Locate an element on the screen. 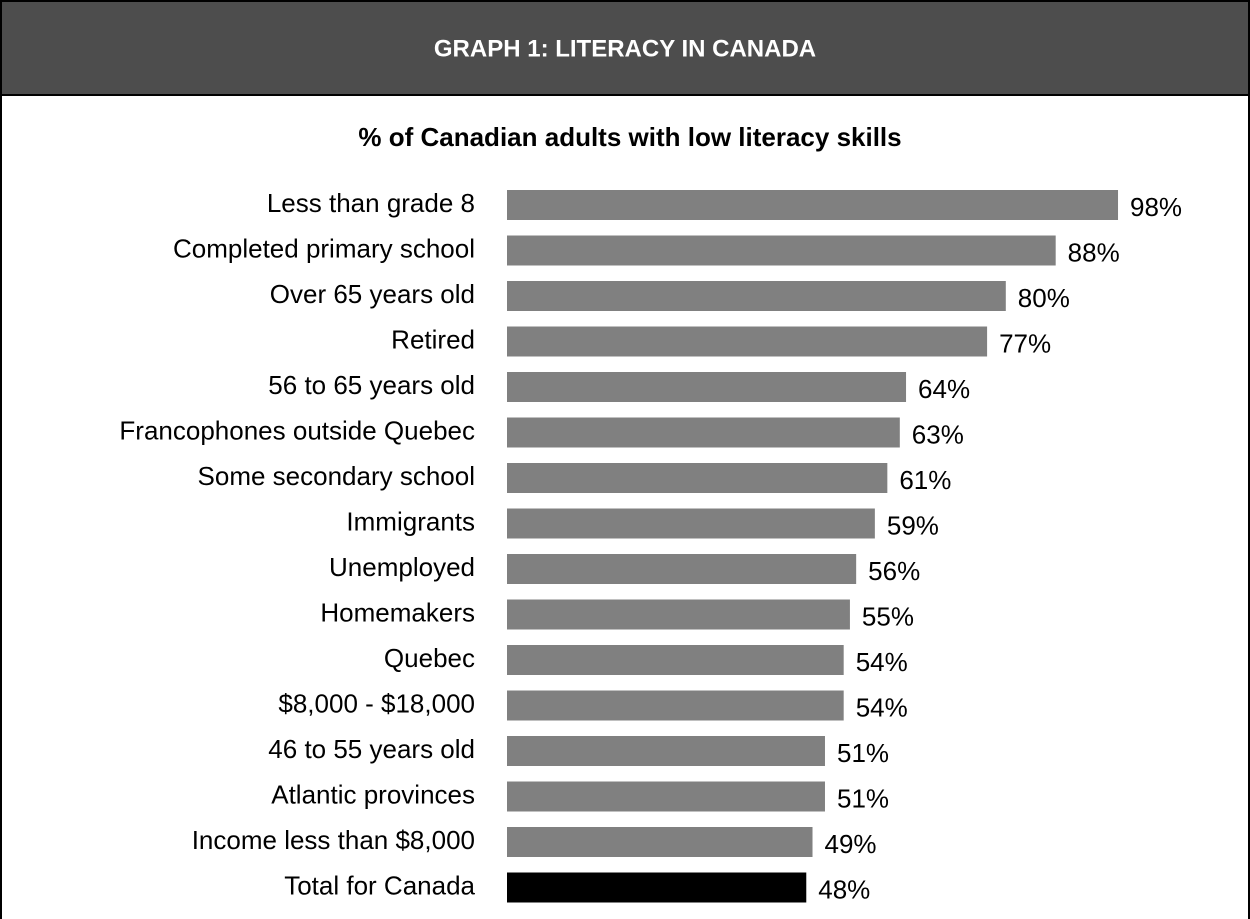  category-label: Retired is located at coordinates (433, 339).